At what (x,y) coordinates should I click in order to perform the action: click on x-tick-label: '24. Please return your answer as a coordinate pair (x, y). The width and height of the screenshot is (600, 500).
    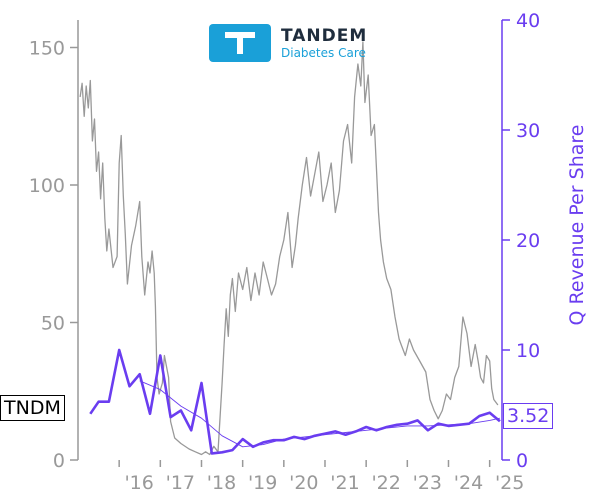
    Looking at the image, I should click on (468, 483).